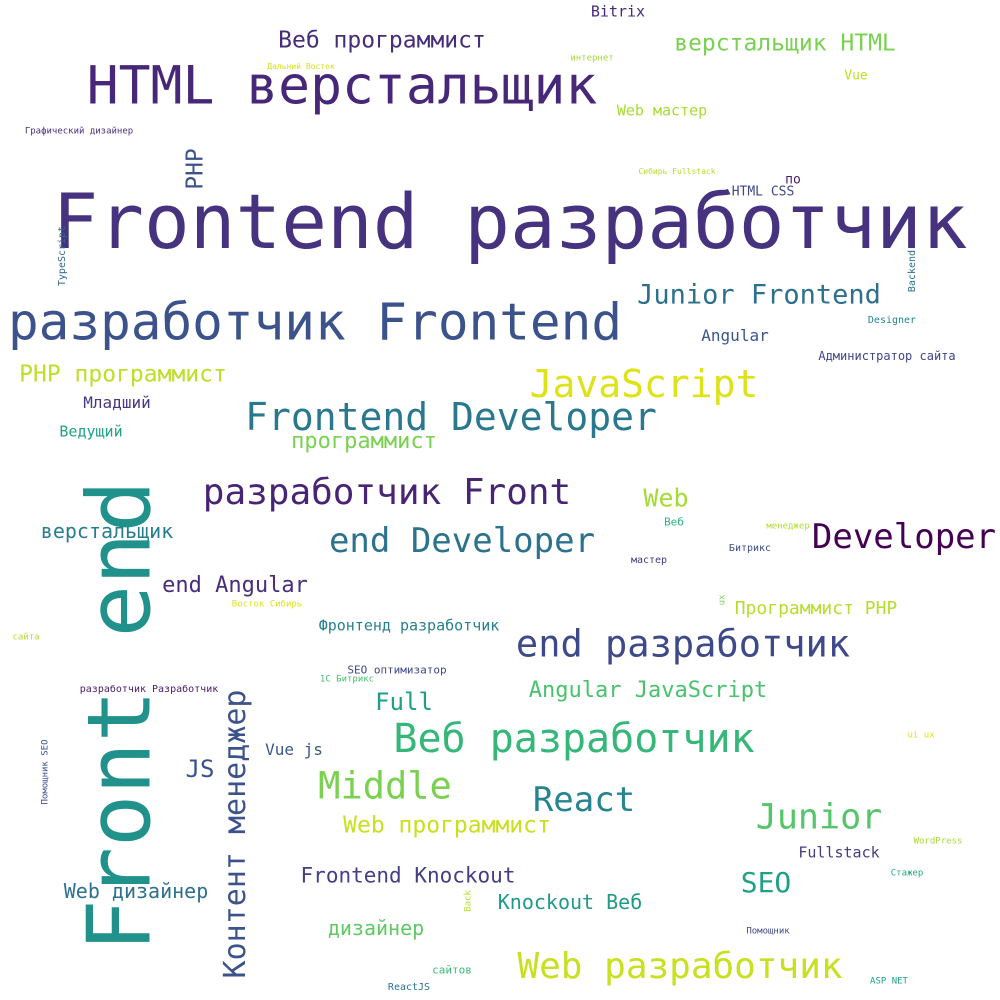  What do you see at coordinates (683, 644) in the screenshot?
I see `word-end-razrabotchik: end разработчик` at bounding box center [683, 644].